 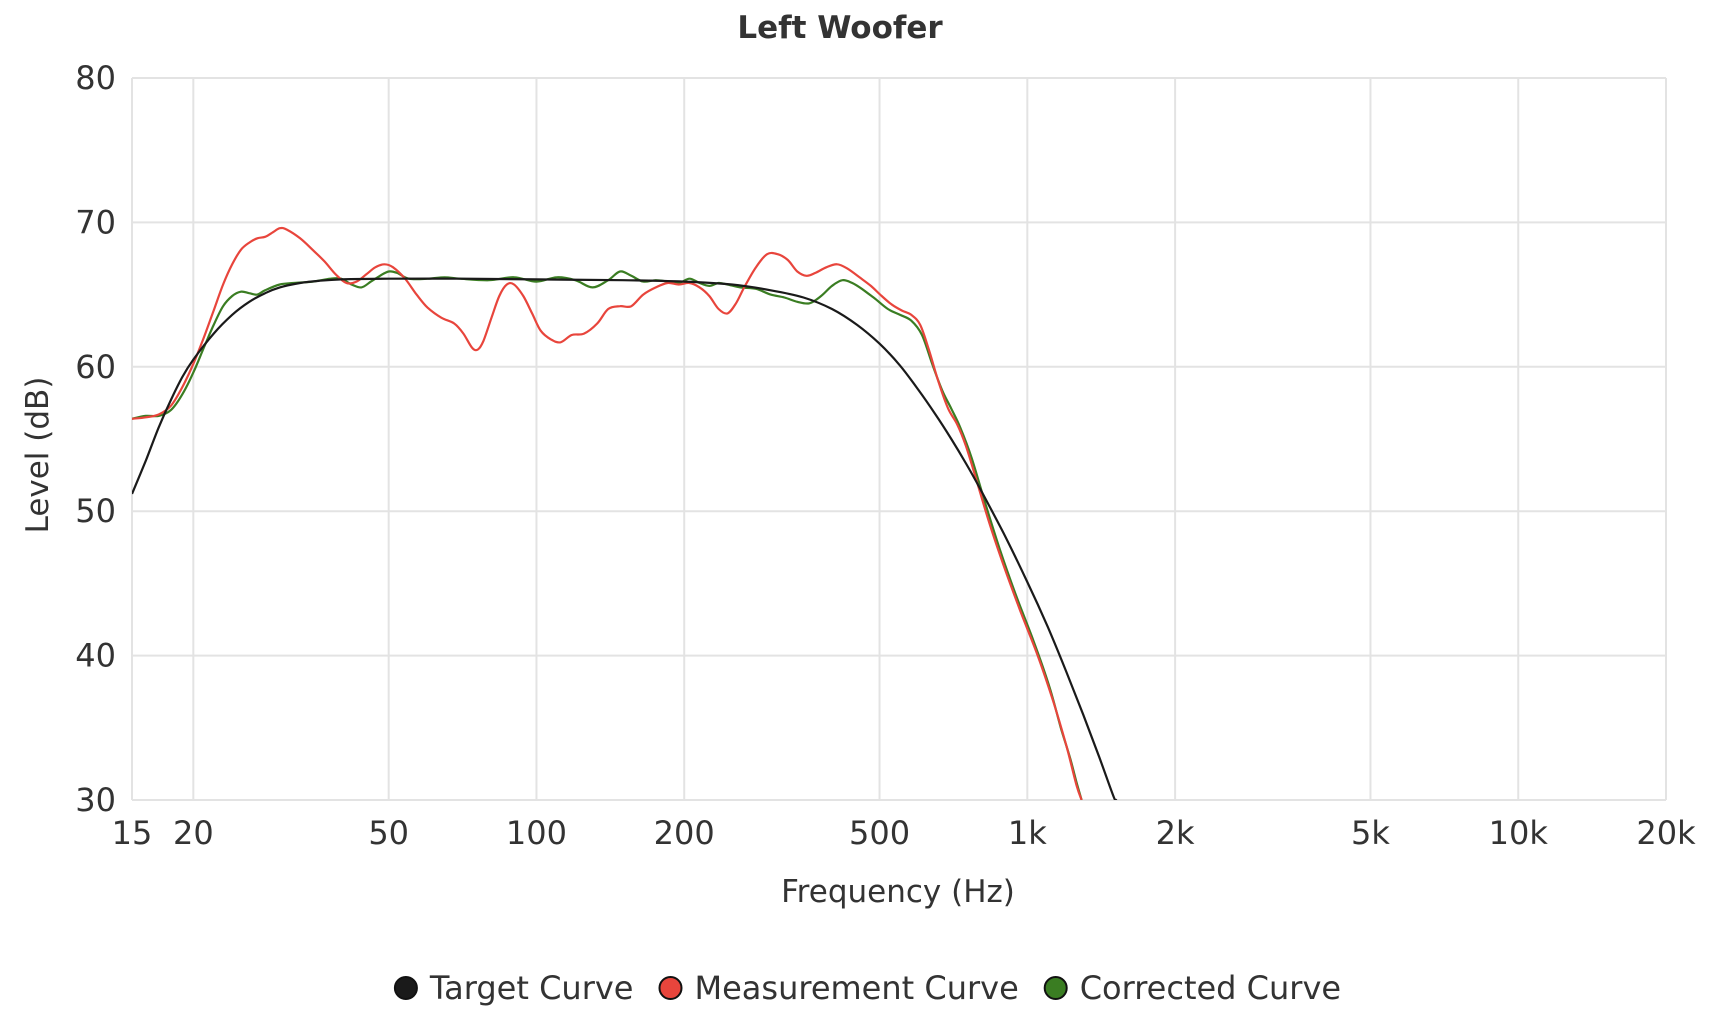 I want to click on x-tick-label: 50, so click(x=388, y=833).